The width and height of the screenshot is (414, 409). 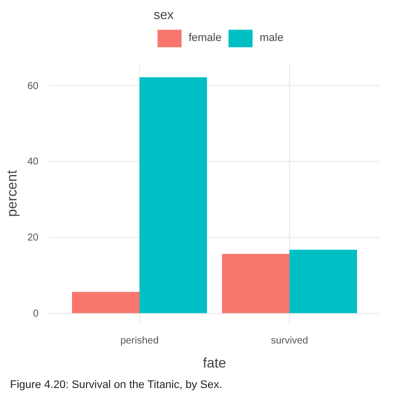 I want to click on x-tick-label: survived, so click(x=289, y=341).